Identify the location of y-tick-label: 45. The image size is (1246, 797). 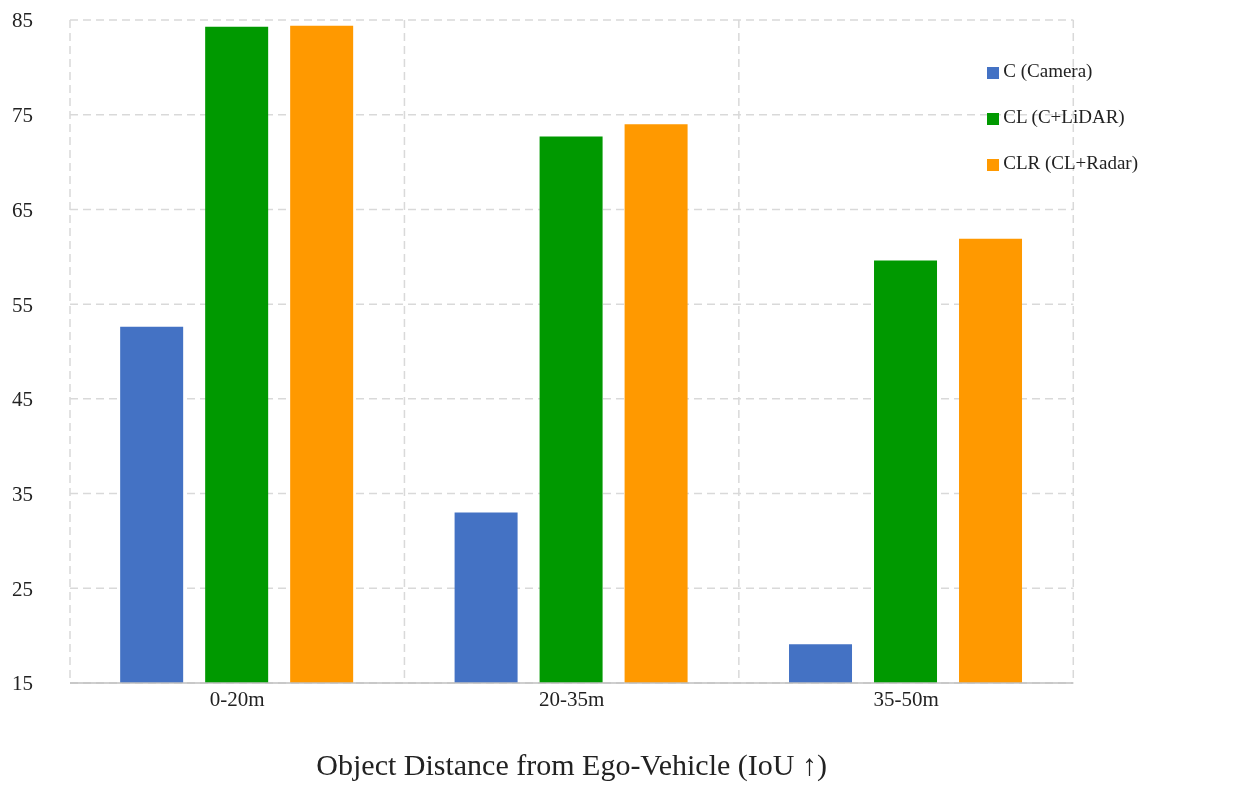
(22, 399).